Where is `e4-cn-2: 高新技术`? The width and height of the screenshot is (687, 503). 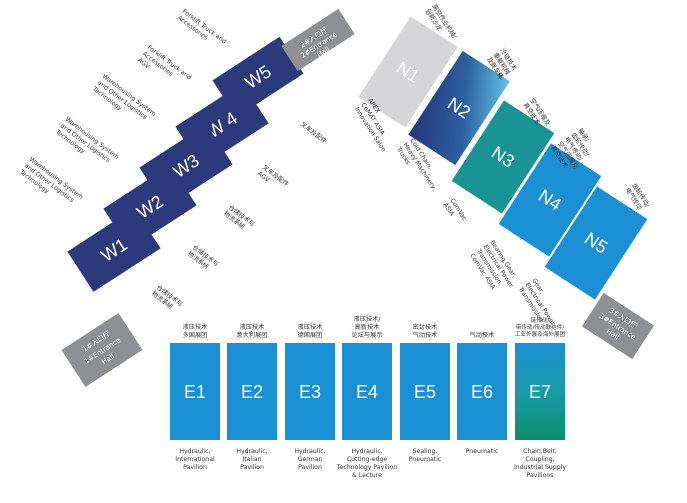 e4-cn-2: 高新技术 is located at coordinates (367, 327).